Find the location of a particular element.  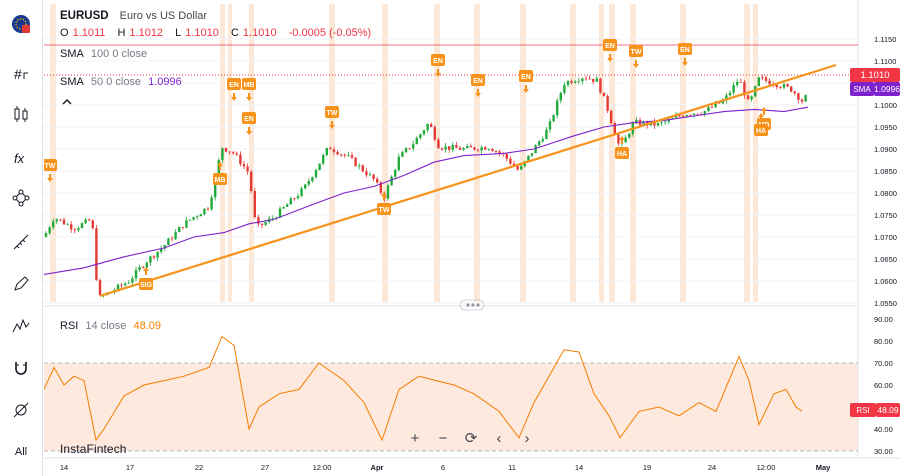

event-arrow-down is located at coordinates (636, 64).